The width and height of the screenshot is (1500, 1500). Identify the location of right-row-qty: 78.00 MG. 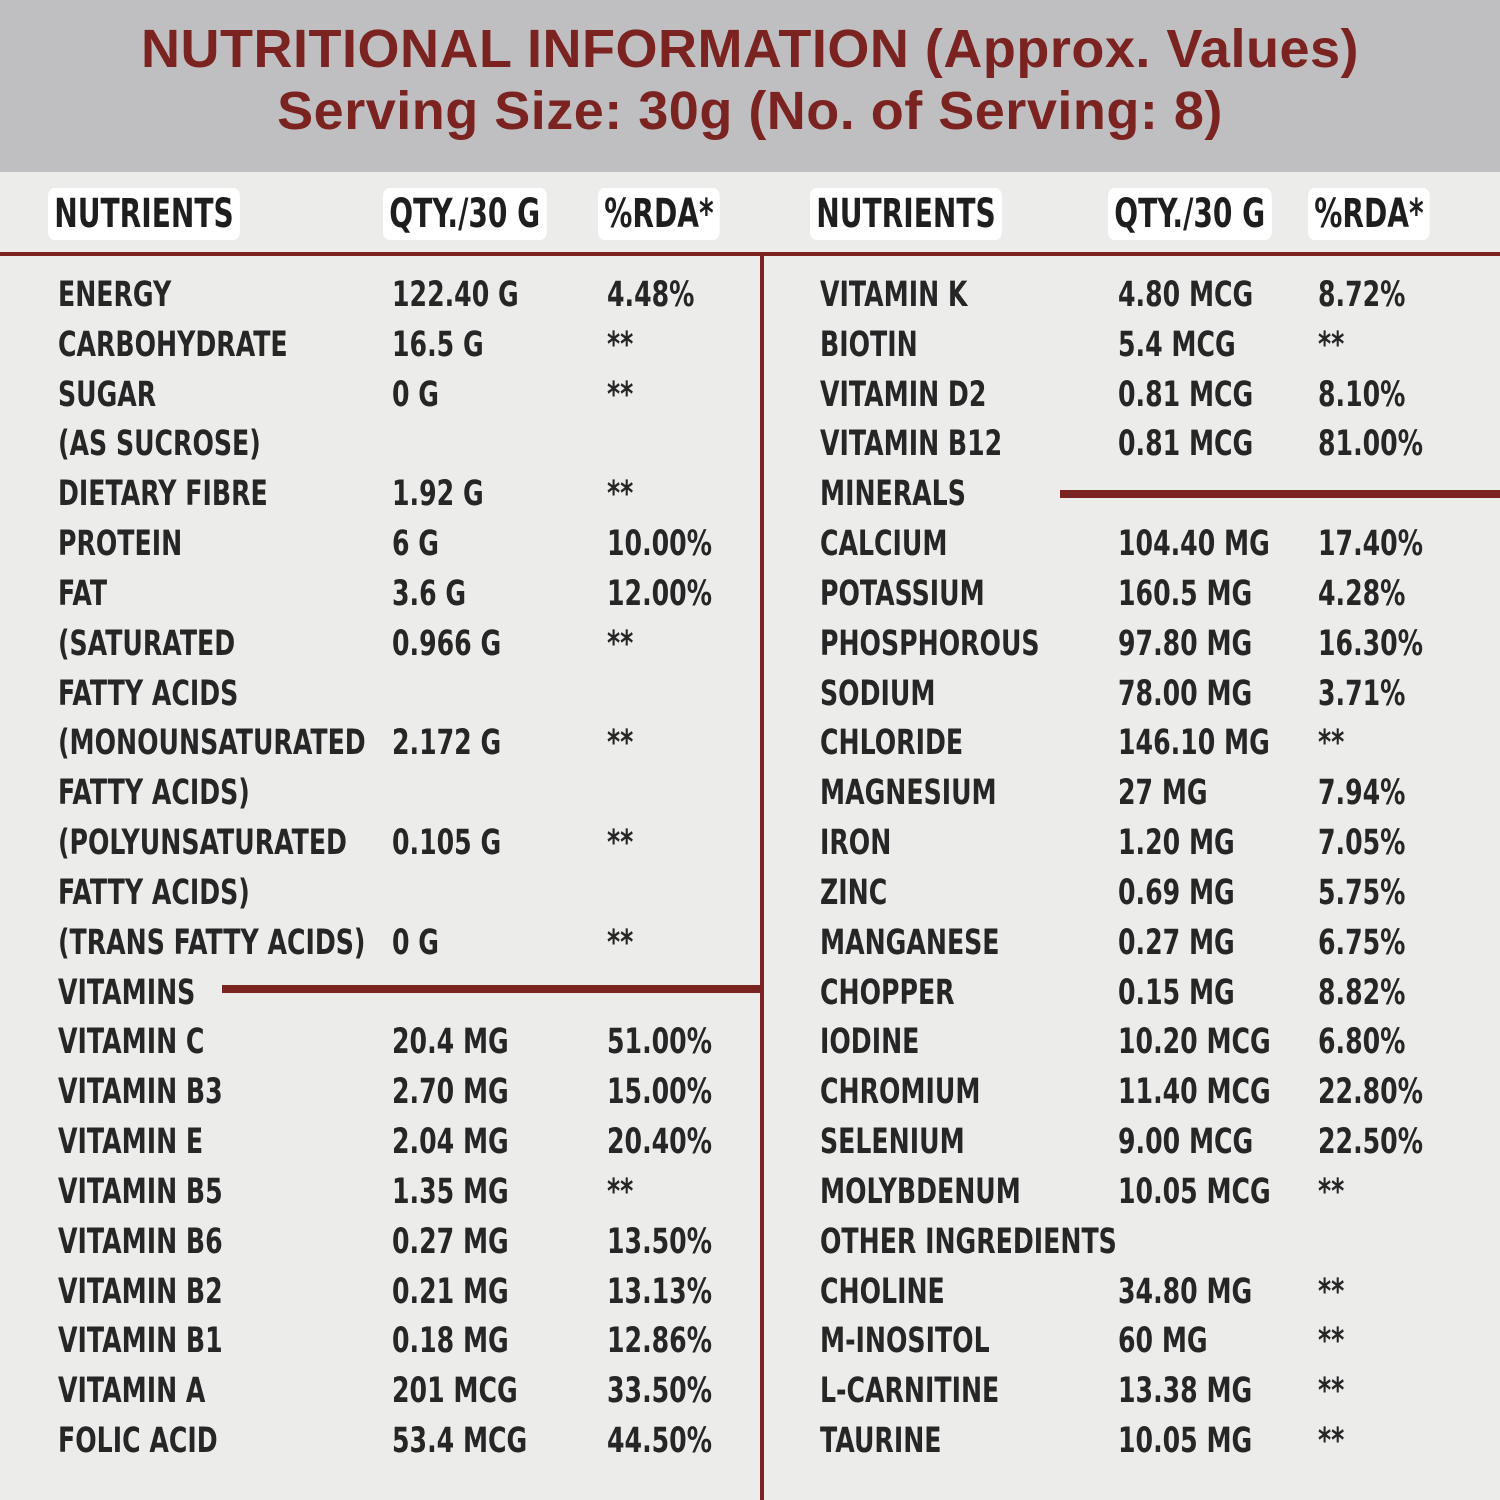
(1185, 694).